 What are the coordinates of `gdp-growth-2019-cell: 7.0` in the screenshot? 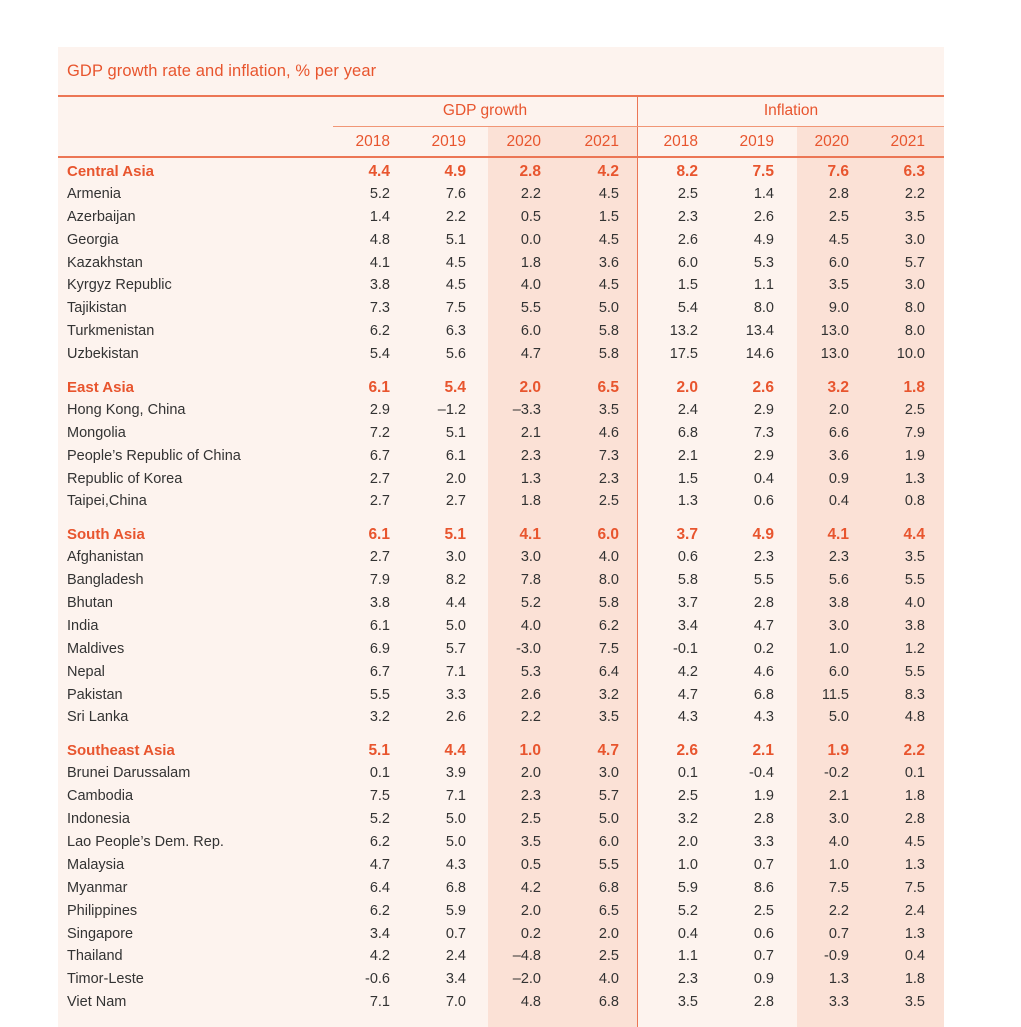 It's located at (455, 1002).